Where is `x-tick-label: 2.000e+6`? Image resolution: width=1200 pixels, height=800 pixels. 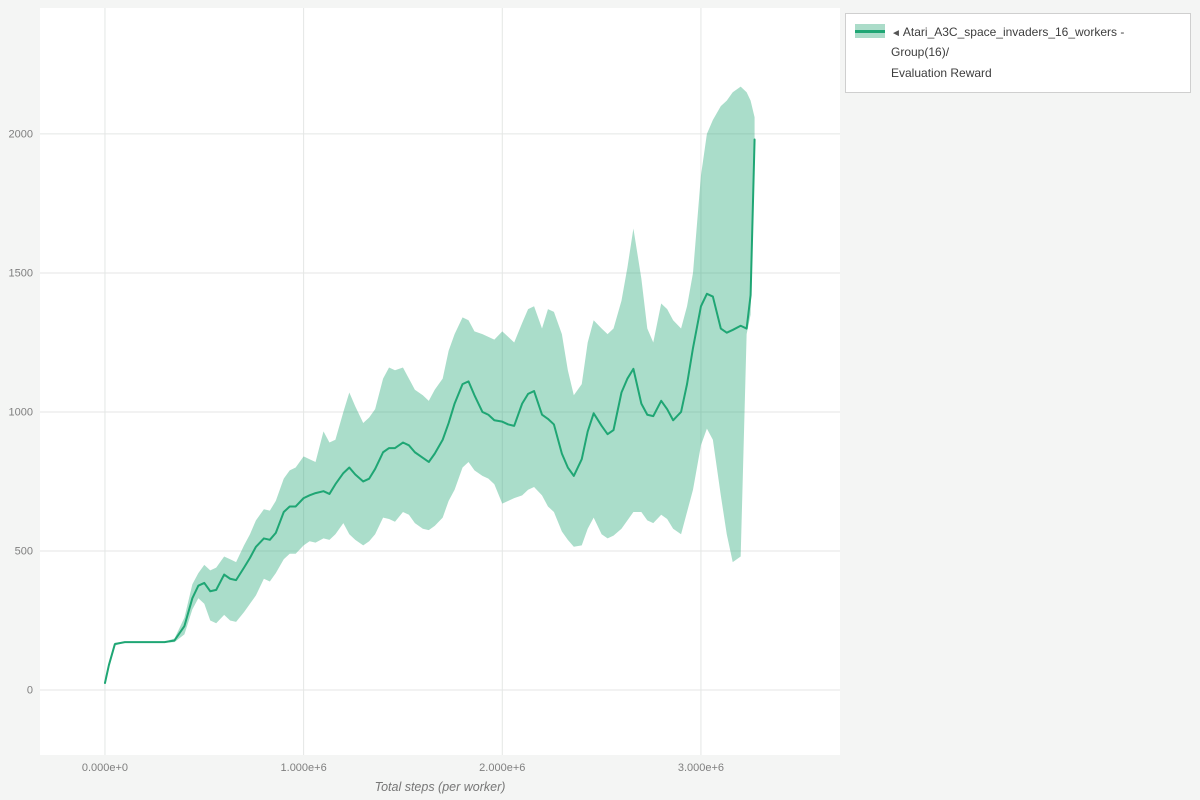
x-tick-label: 2.000e+6 is located at coordinates (502, 768).